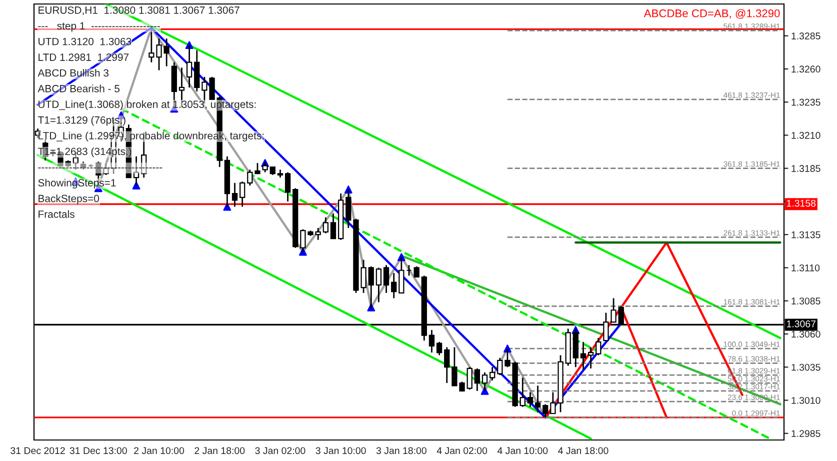  Describe the element at coordinates (341, 450) in the screenshot. I see `x-tick-label: 3 Jan 10:00` at that location.